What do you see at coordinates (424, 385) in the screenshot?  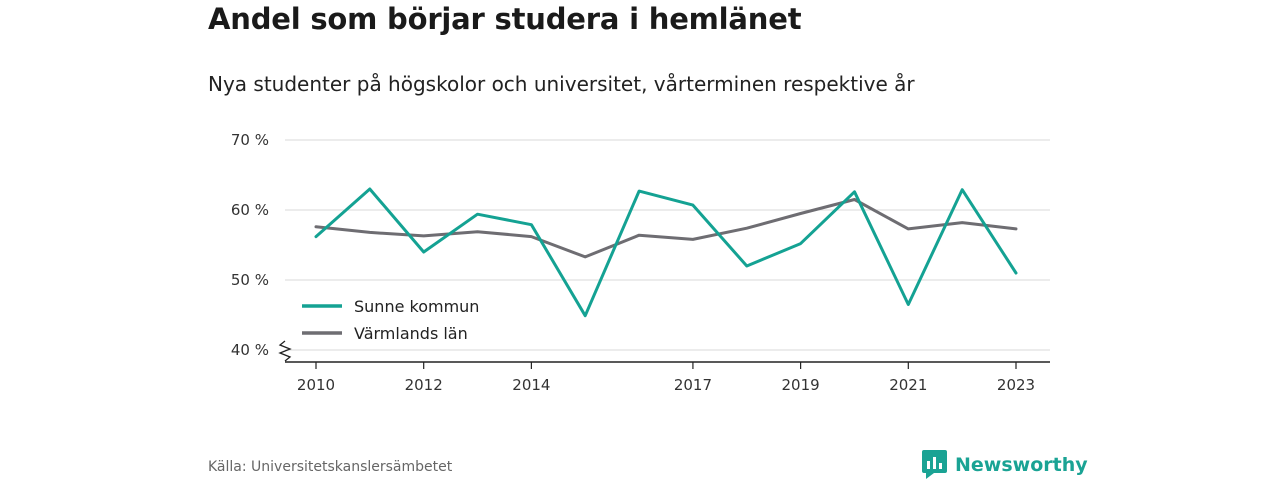 I see `x-tick-label-2012: 2012` at bounding box center [424, 385].